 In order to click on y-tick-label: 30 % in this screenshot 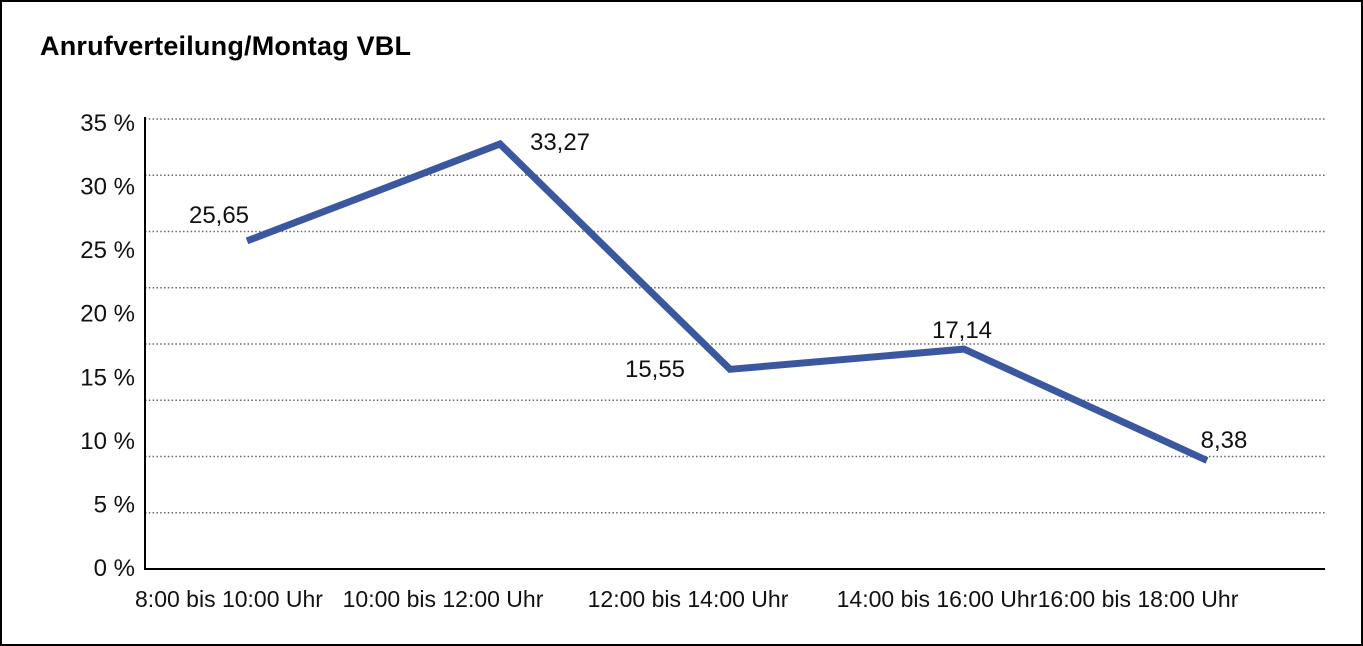, I will do `click(107, 187)`.